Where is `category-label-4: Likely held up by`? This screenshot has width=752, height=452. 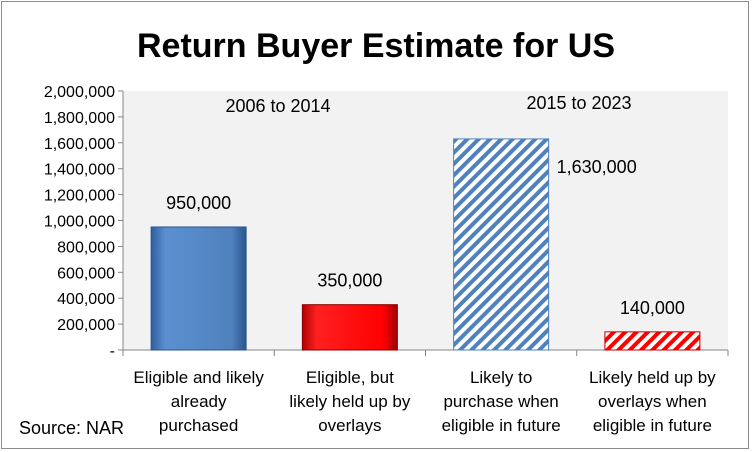
category-label-4: Likely held up by is located at coordinates (652, 377).